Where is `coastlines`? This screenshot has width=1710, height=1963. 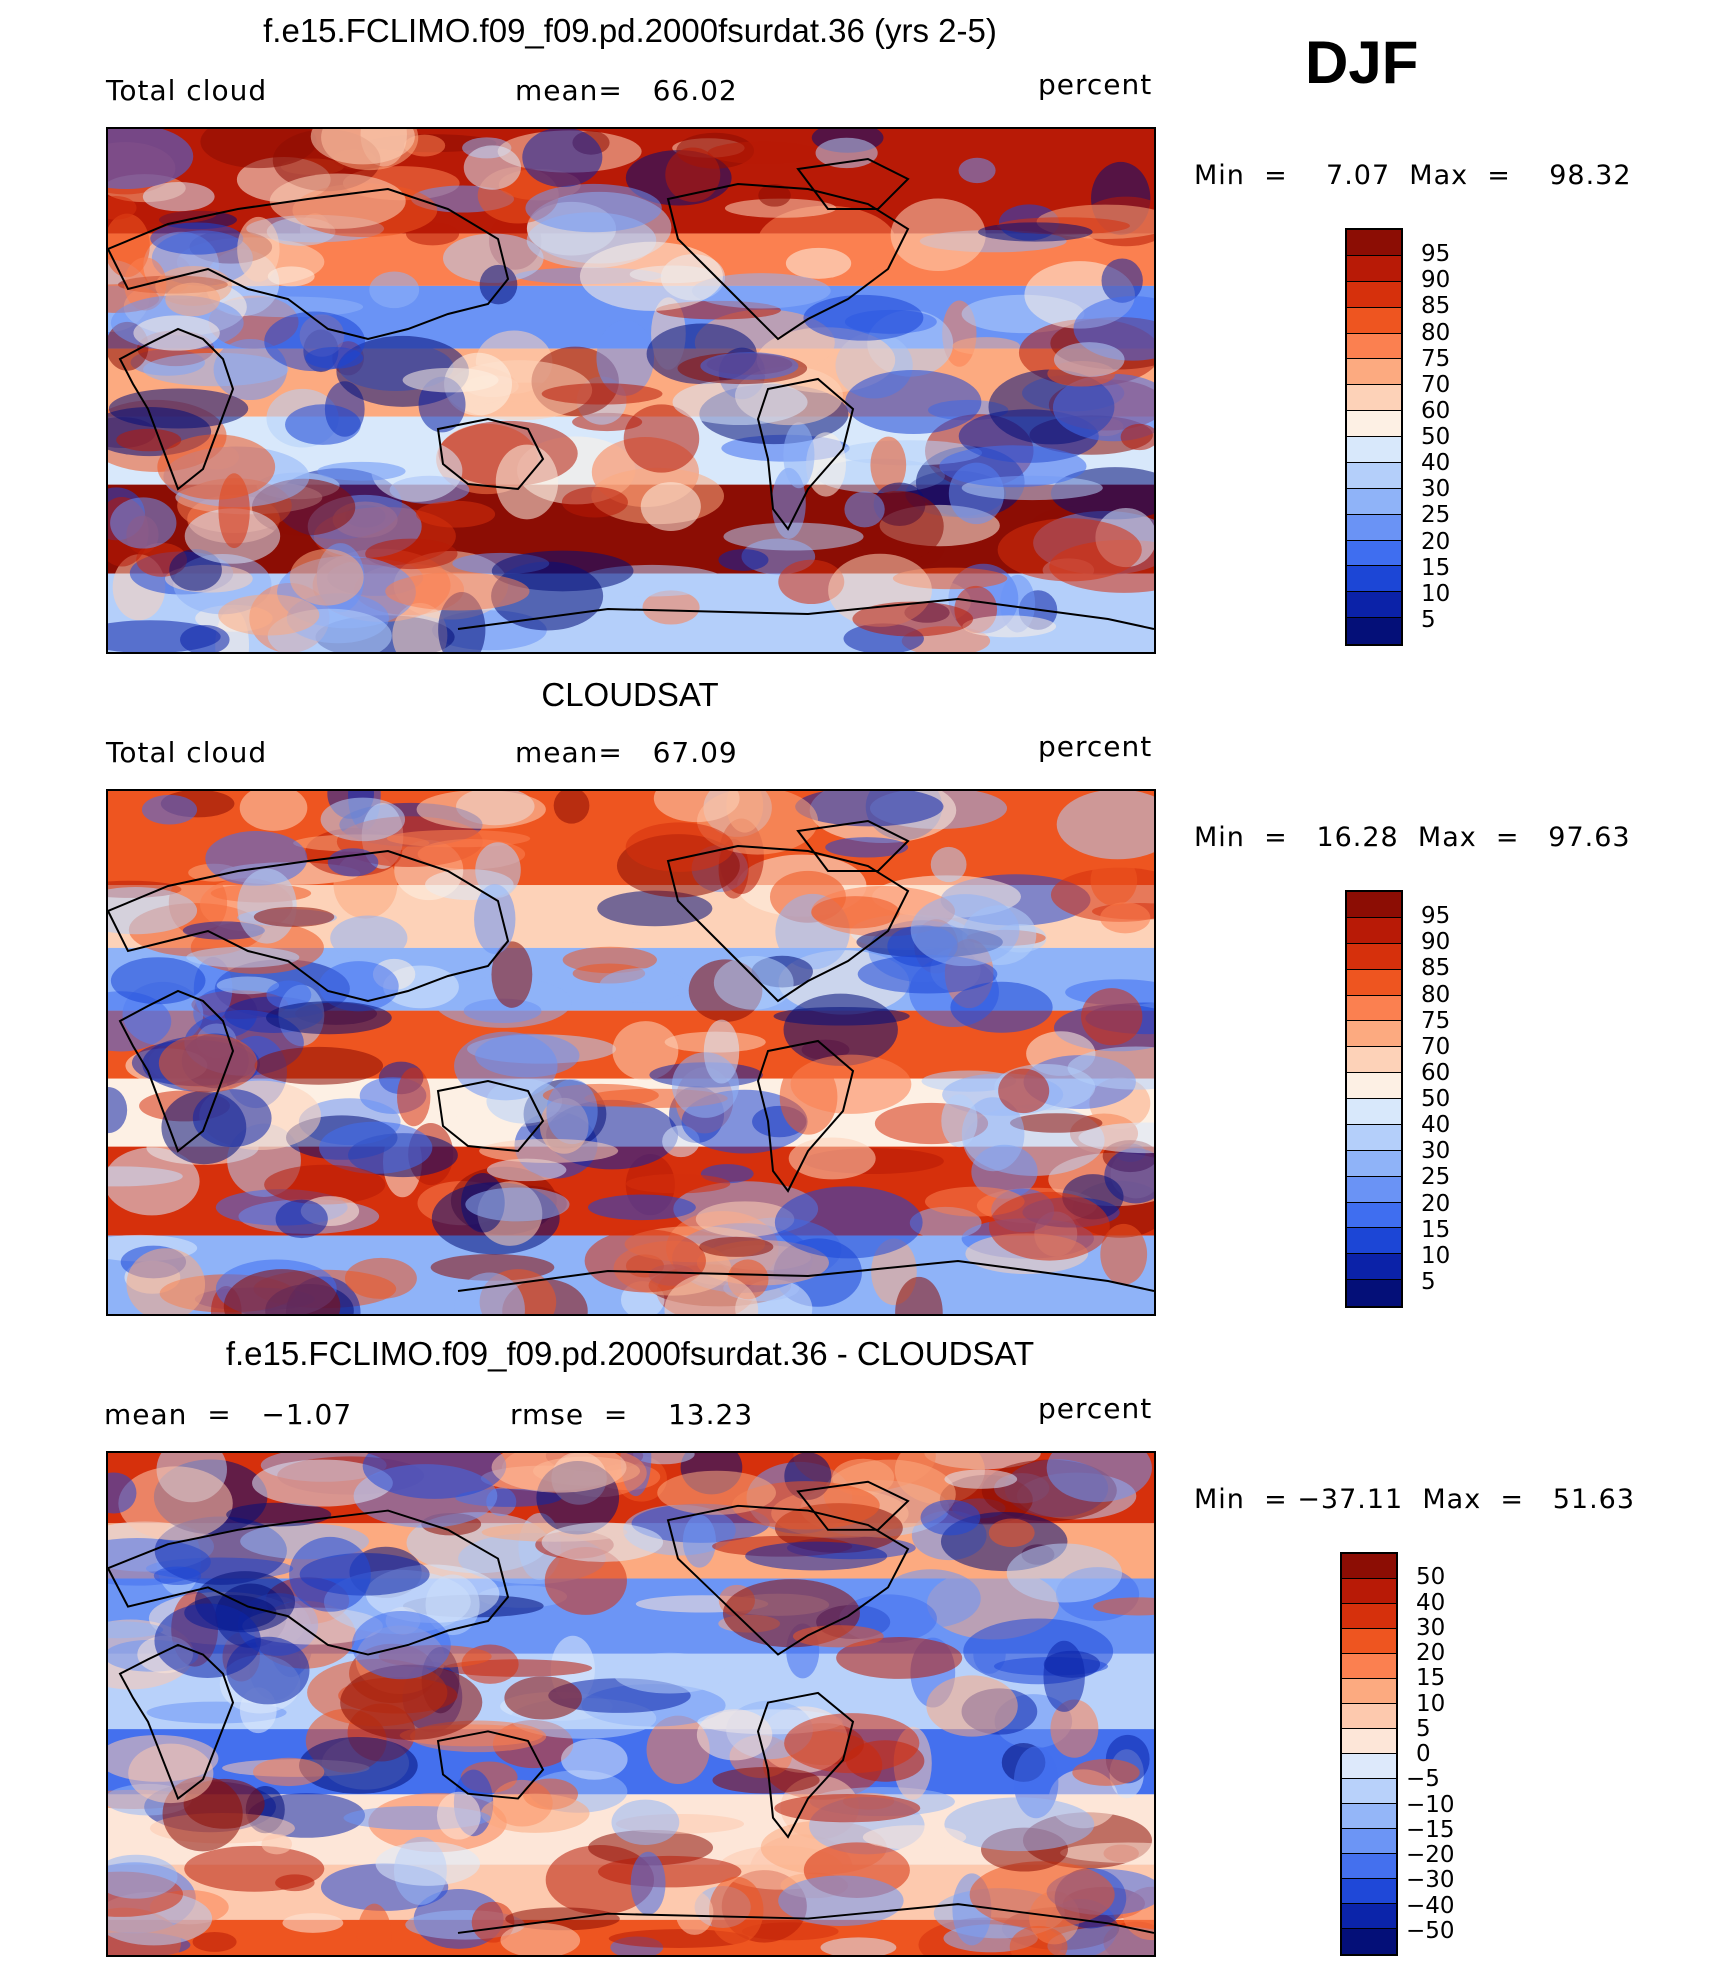 coastlines is located at coordinates (631, 1707).